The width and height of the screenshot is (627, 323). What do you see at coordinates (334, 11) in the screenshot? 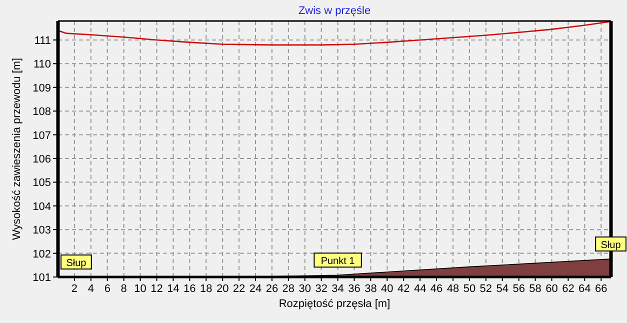
I see `chart-title: Zwis w przęśle` at bounding box center [334, 11].